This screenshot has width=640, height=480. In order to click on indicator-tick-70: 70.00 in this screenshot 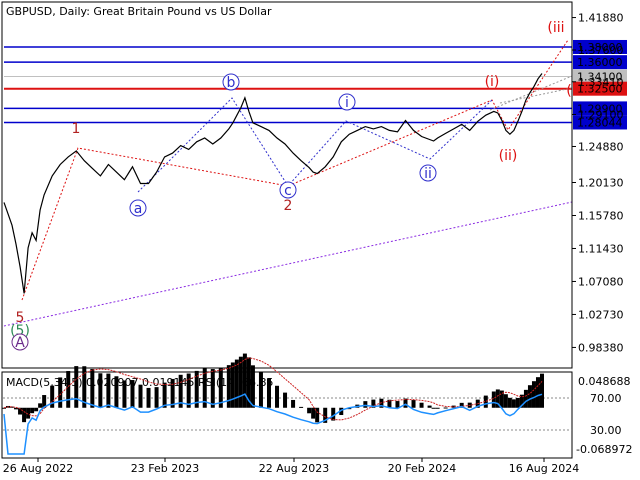, I will do `click(606, 398)`.